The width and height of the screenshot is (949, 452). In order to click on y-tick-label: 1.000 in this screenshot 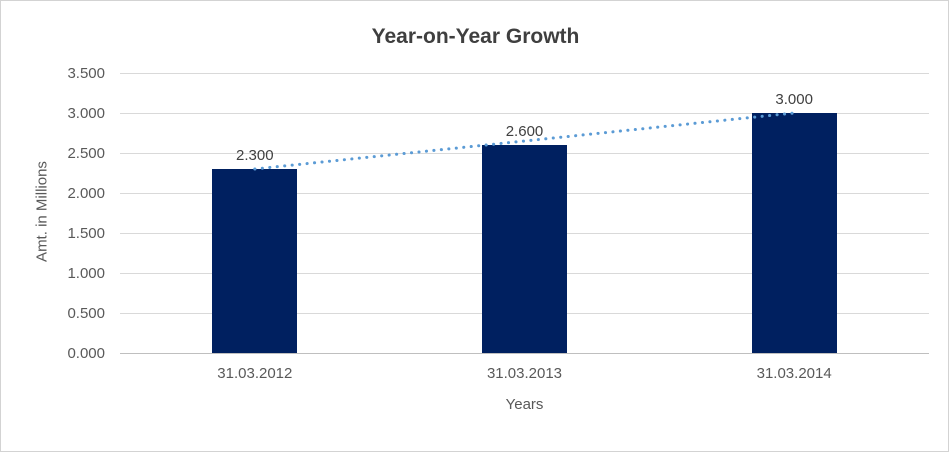, I will do `click(86, 273)`.